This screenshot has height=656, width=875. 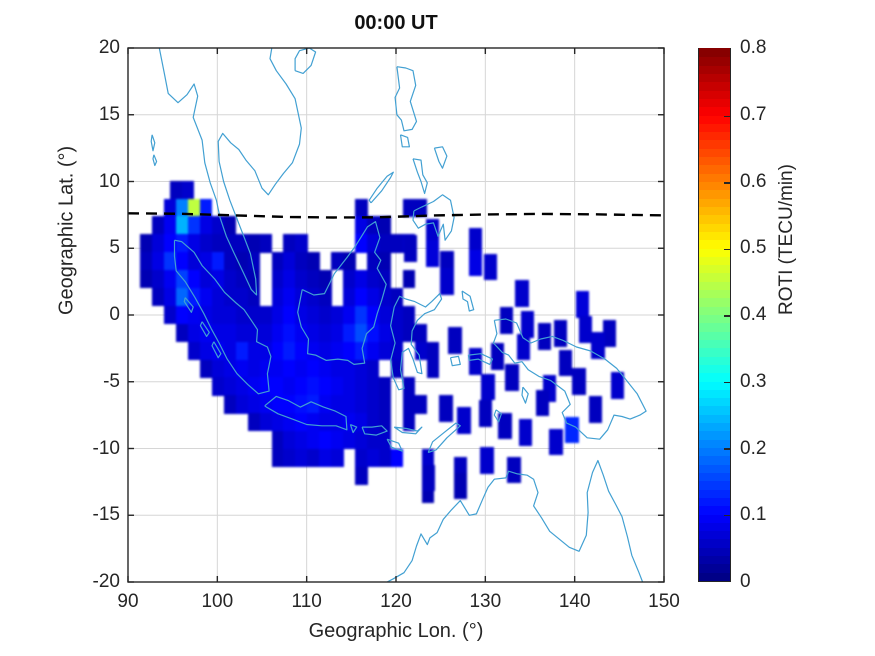 What do you see at coordinates (111, 381) in the screenshot?
I see `y-tick-label: -5` at bounding box center [111, 381].